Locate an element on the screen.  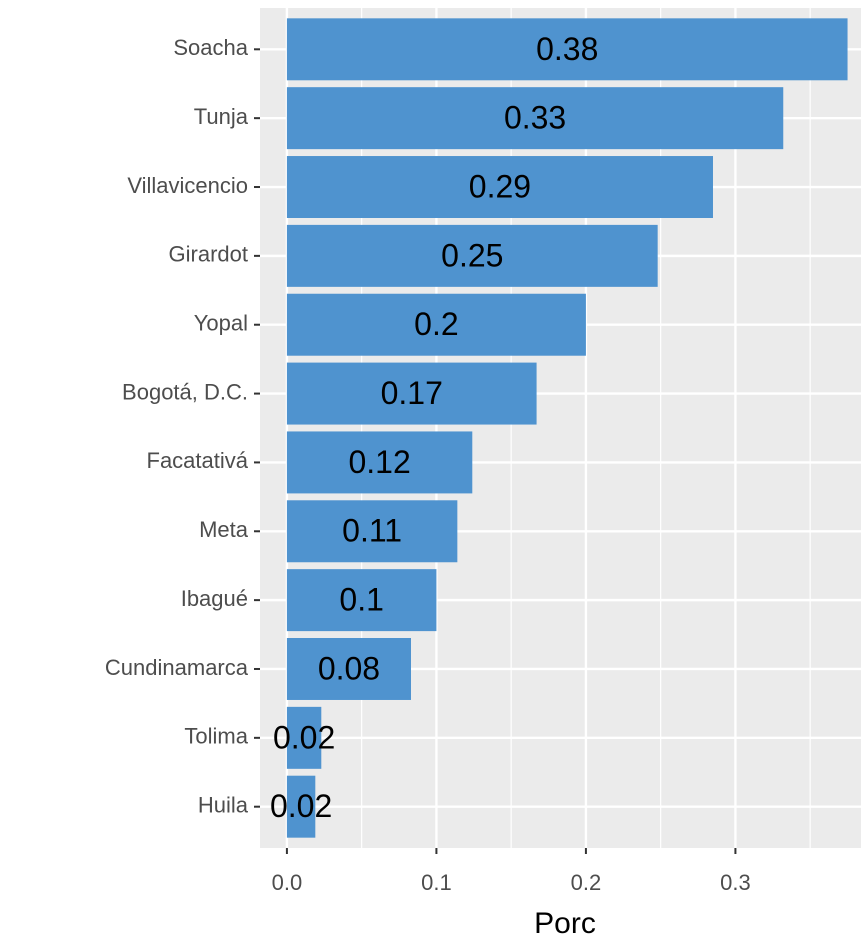
x-tick-label: 0.3 is located at coordinates (735, 882).